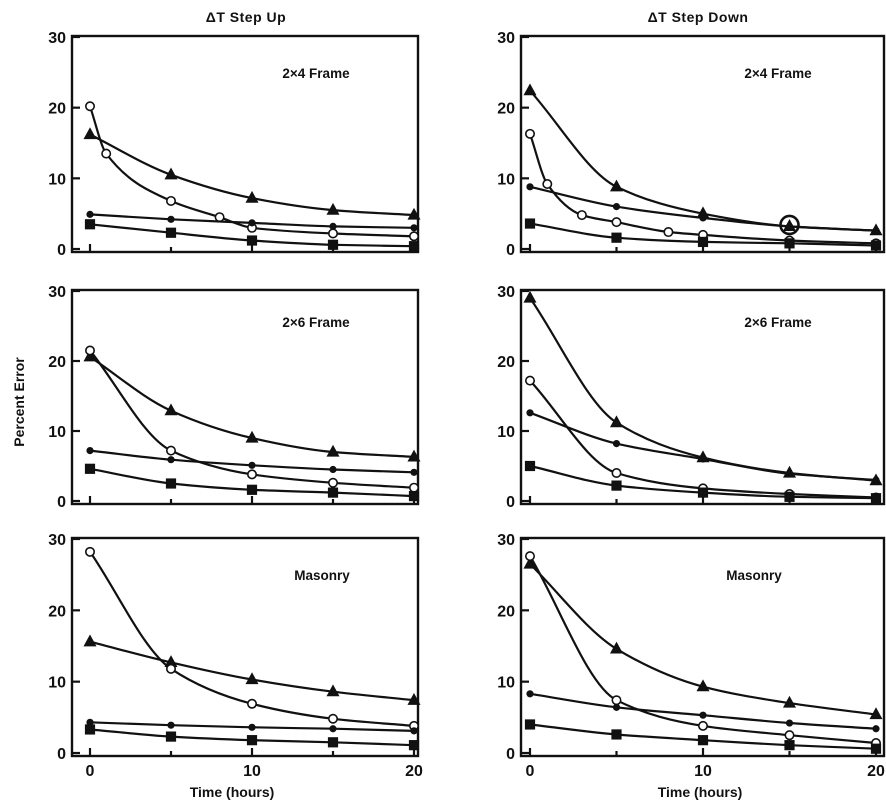 This screenshot has width=886, height=804. Describe the element at coordinates (700, 792) in the screenshot. I see `x-axis-label-right: Time (hours)` at that location.